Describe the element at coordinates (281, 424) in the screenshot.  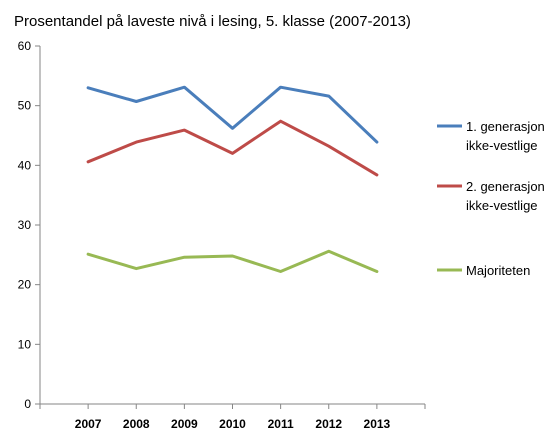
I see `x-tick-label: 2011` at that location.